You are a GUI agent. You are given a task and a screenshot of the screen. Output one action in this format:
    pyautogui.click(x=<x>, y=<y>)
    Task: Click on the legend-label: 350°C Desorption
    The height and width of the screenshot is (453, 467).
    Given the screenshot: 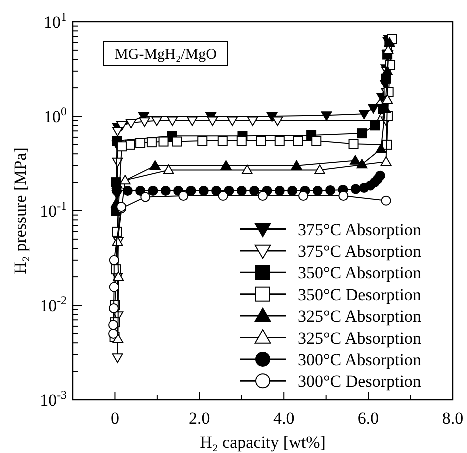 What is the action you would take?
    pyautogui.click(x=360, y=294)
    